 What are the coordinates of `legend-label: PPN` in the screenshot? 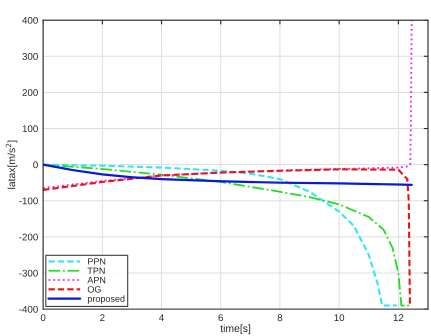 It's located at (97, 261).